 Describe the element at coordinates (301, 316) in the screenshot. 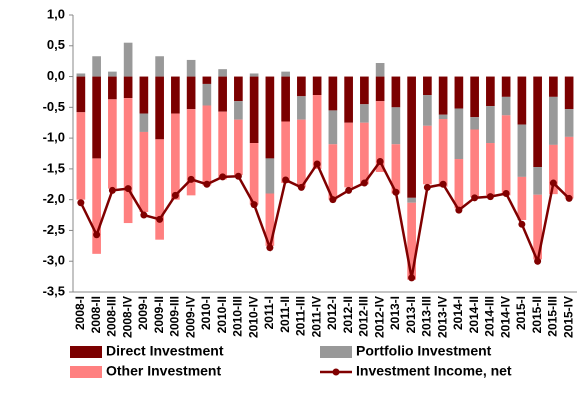

I see `x-tick-label: 2011-III` at that location.